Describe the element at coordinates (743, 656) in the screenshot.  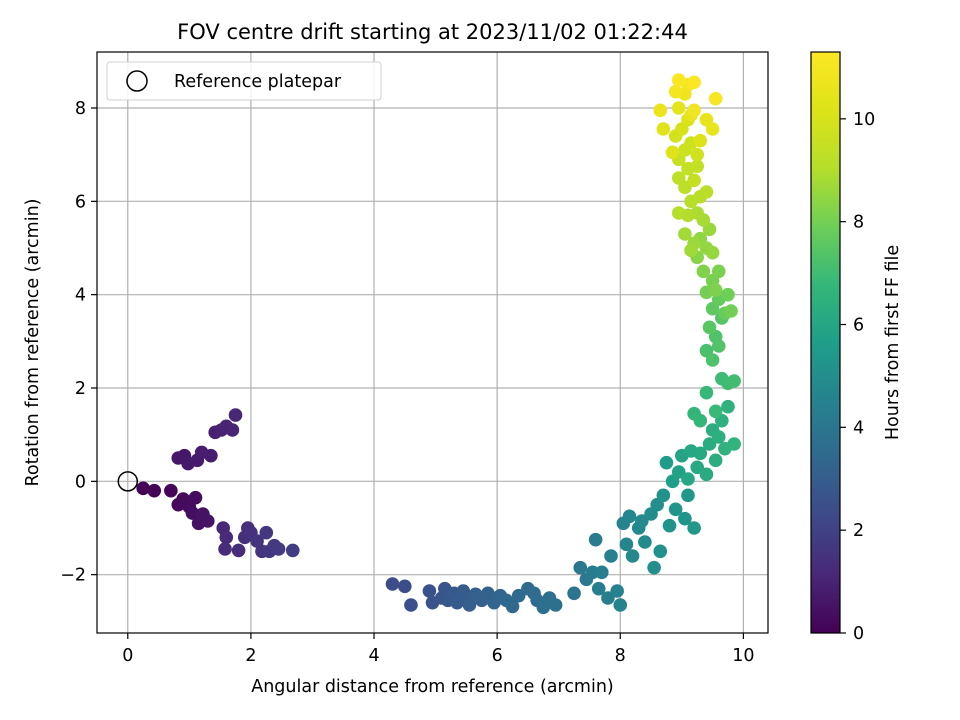
I see `x-tick-label: 10` at that location.